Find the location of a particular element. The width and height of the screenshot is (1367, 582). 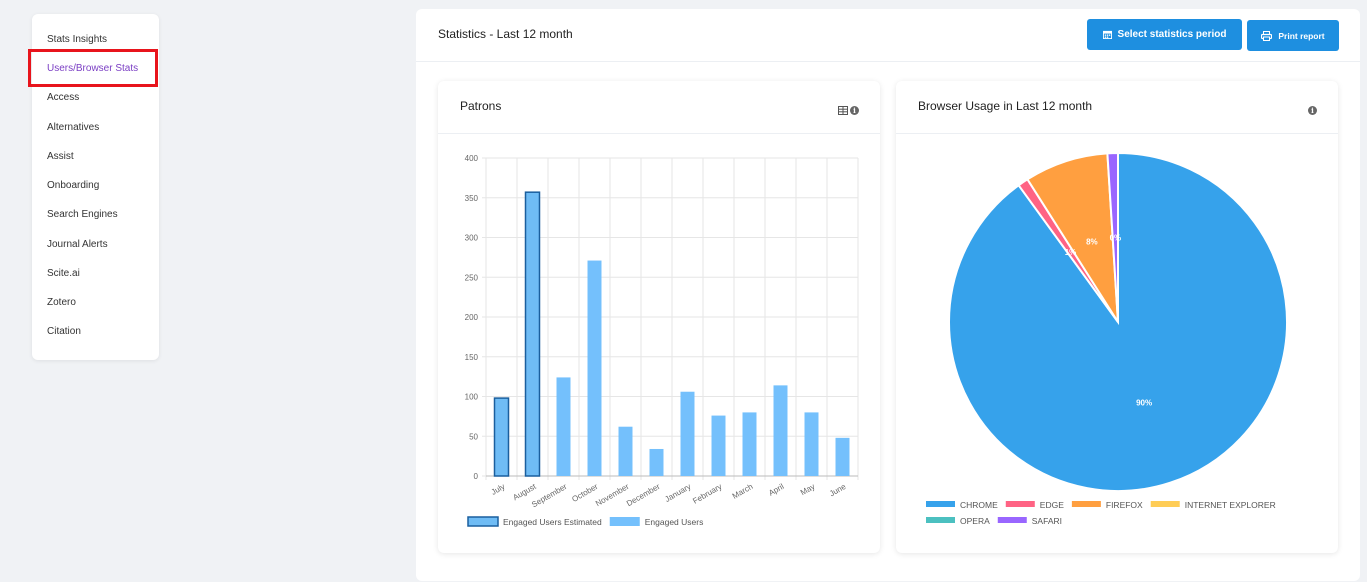

select-period-button: Select statistics period is located at coordinates (1164, 34).